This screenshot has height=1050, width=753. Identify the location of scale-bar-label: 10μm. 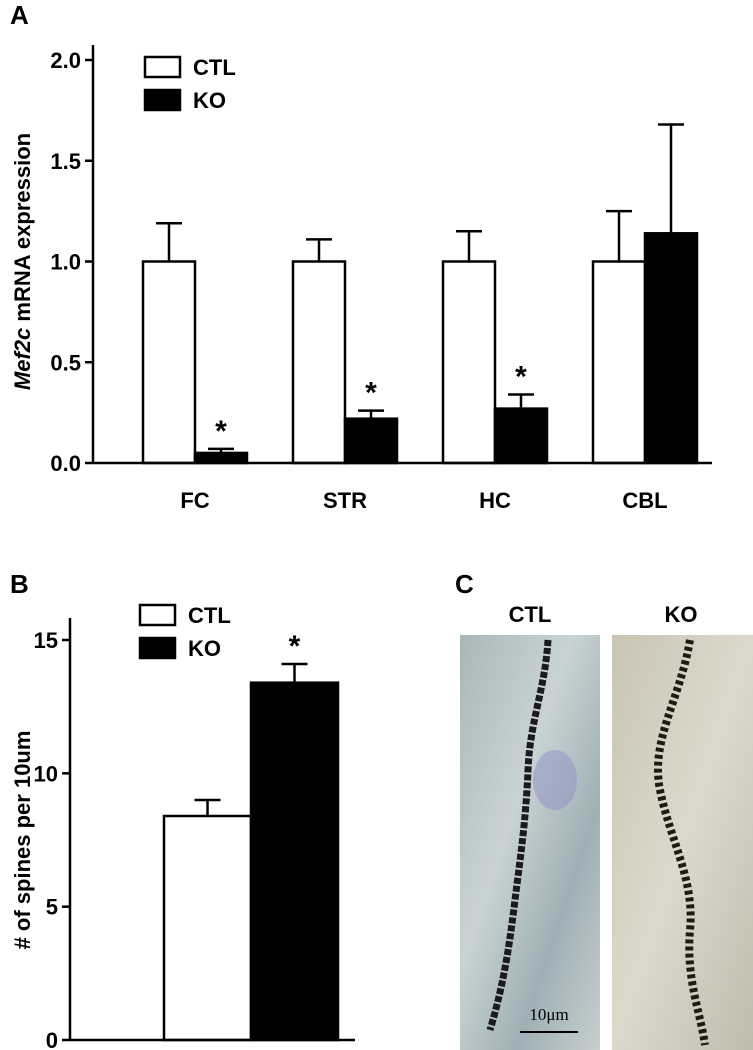
(548, 1014).